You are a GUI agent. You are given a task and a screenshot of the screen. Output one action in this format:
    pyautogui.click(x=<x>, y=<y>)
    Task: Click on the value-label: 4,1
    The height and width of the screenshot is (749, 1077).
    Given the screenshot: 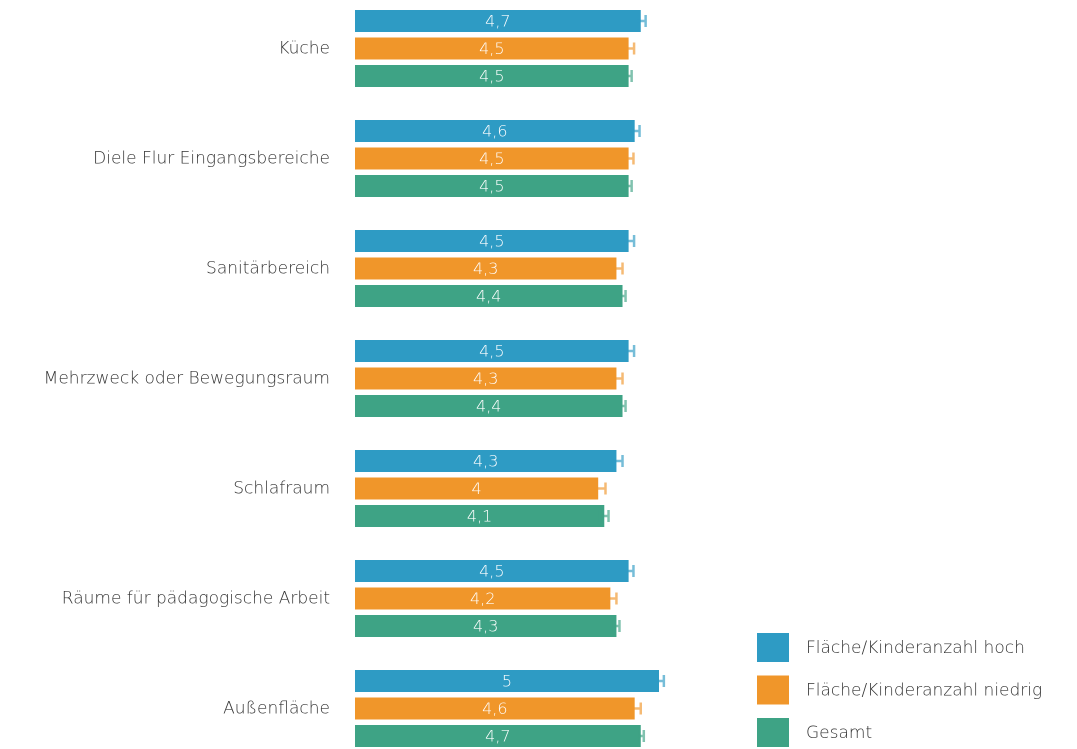 What is the action you would take?
    pyautogui.click(x=479, y=516)
    